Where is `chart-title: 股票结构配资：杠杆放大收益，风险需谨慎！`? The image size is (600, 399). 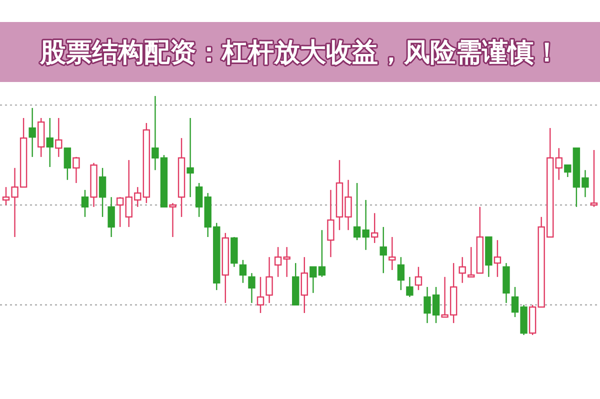 chart-title: 股票结构配资：杠杆放大收益，风险需谨慎！ is located at coordinates (299, 53).